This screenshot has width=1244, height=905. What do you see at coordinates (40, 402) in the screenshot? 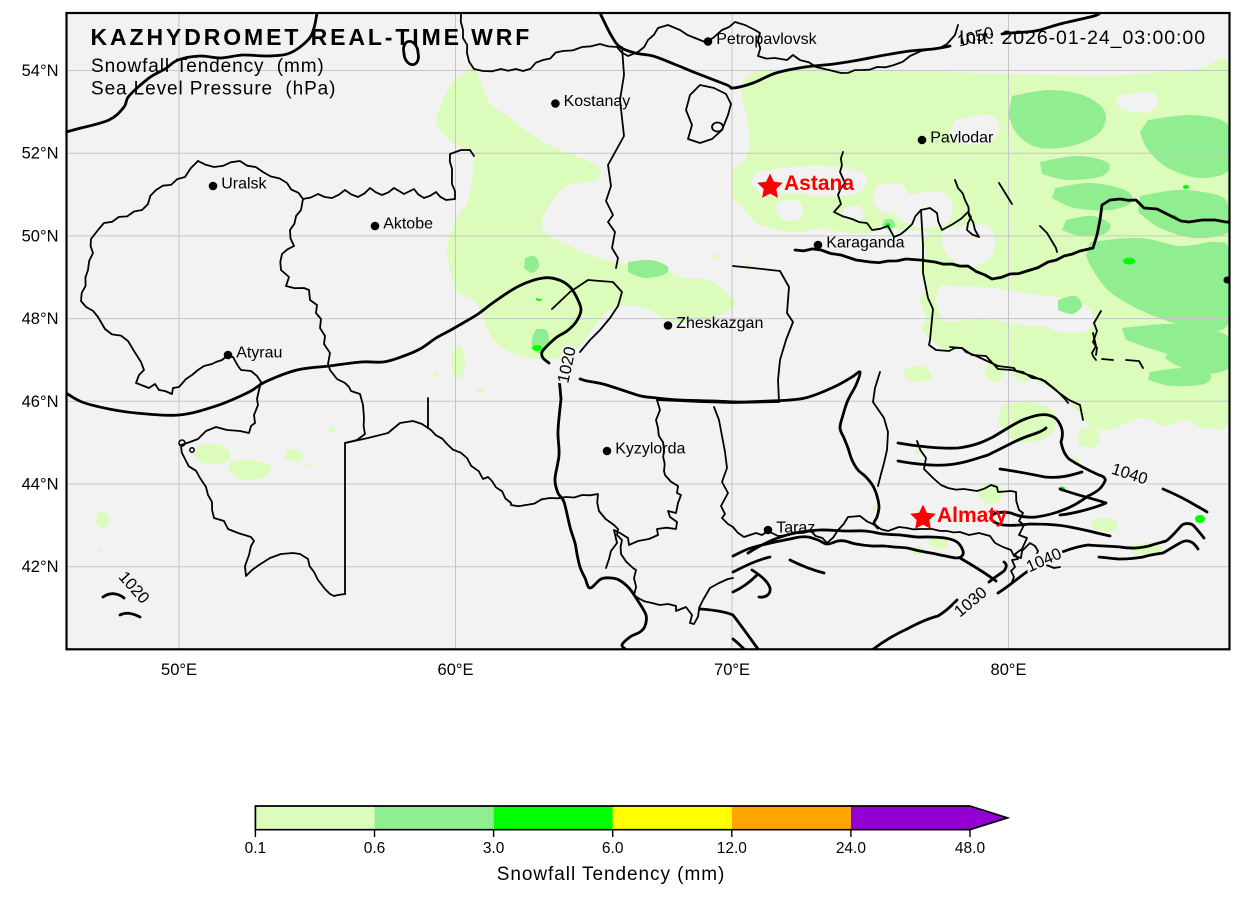
I see `svg-text: 46°N` at bounding box center [40, 402].